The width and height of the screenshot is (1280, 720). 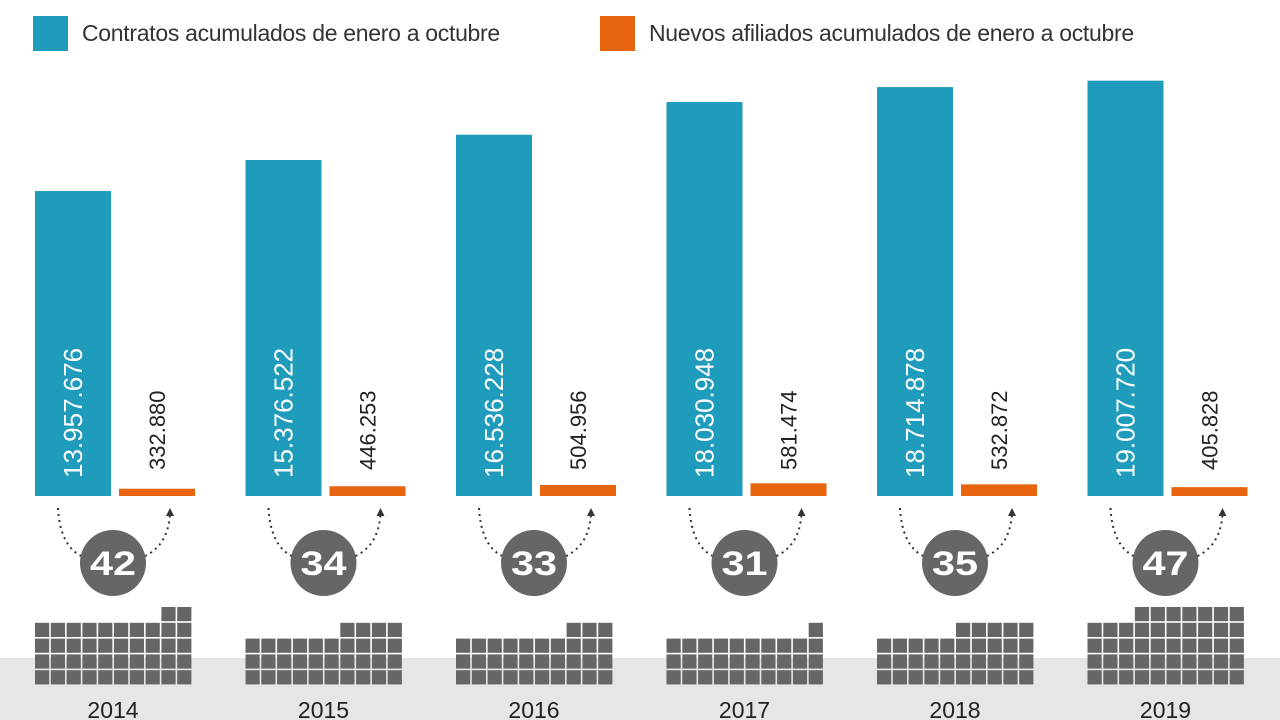 I want to click on bar-label-contracts: 18.714.878, so click(x=915, y=413).